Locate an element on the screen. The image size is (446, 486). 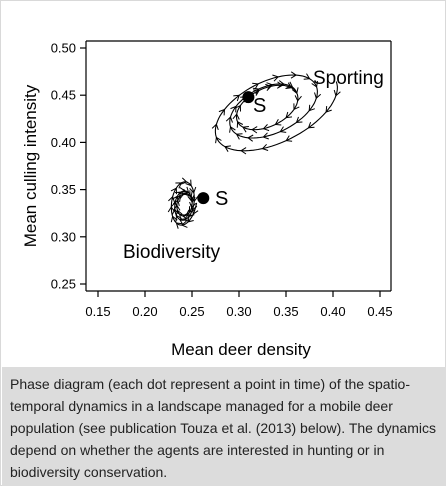
steady-state-layer is located at coordinates (226, 148).